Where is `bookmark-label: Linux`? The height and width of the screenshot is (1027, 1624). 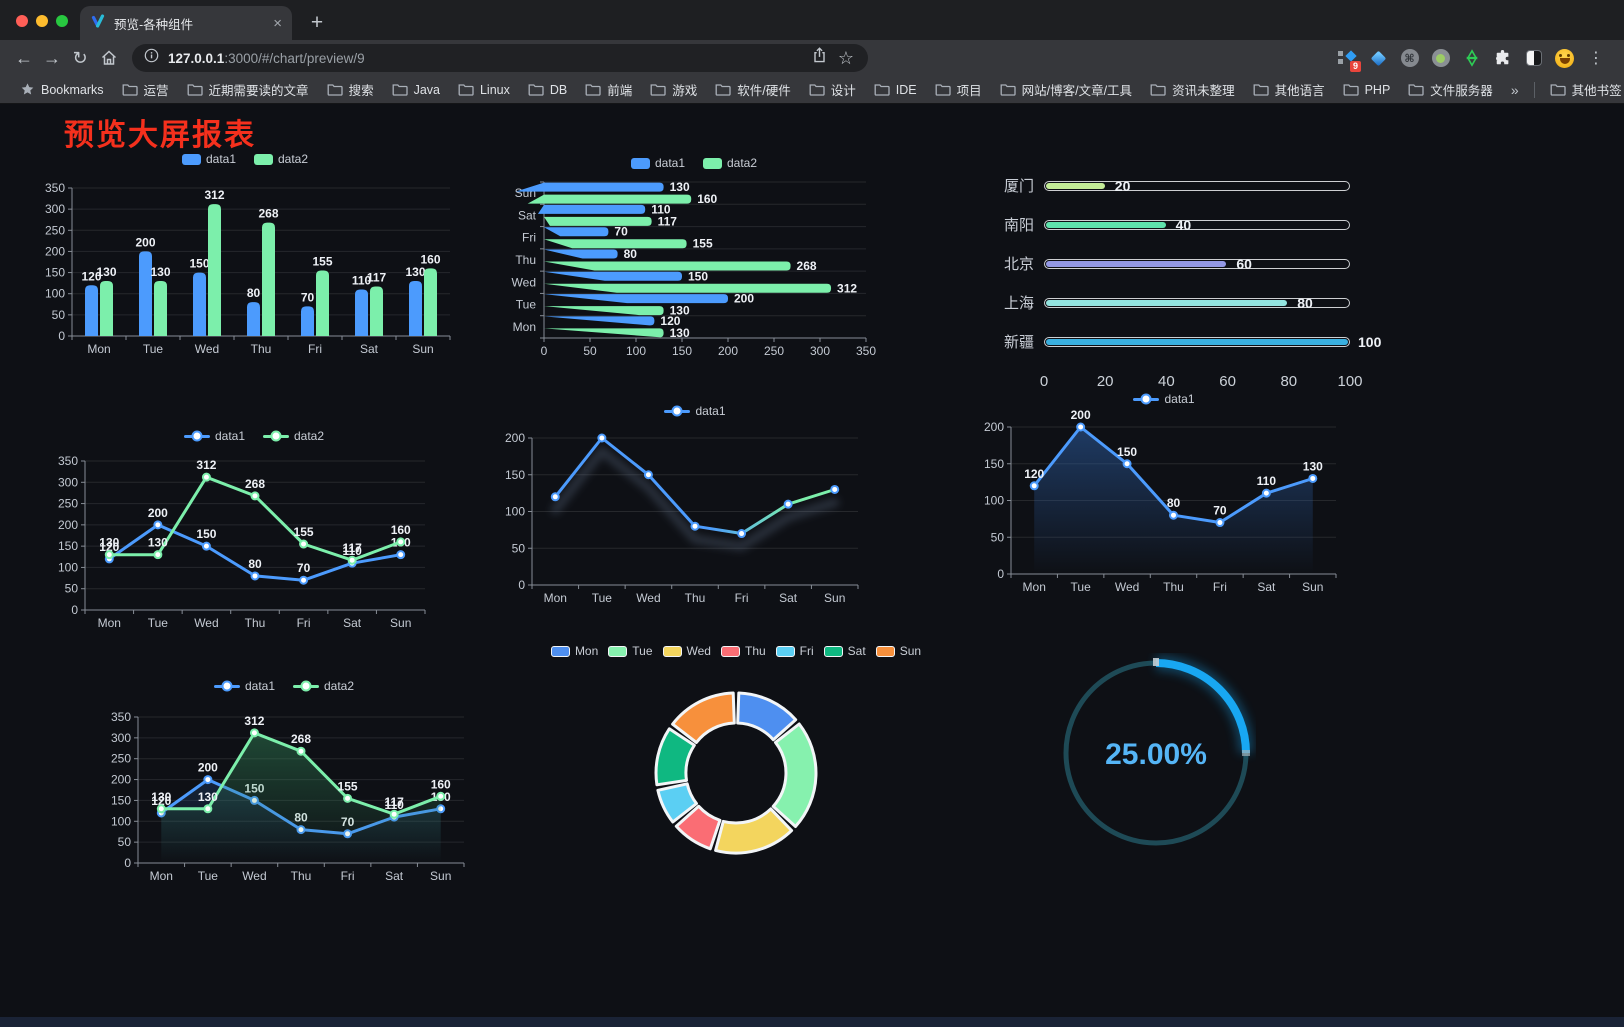
bookmark-label: Linux is located at coordinates (494, 89).